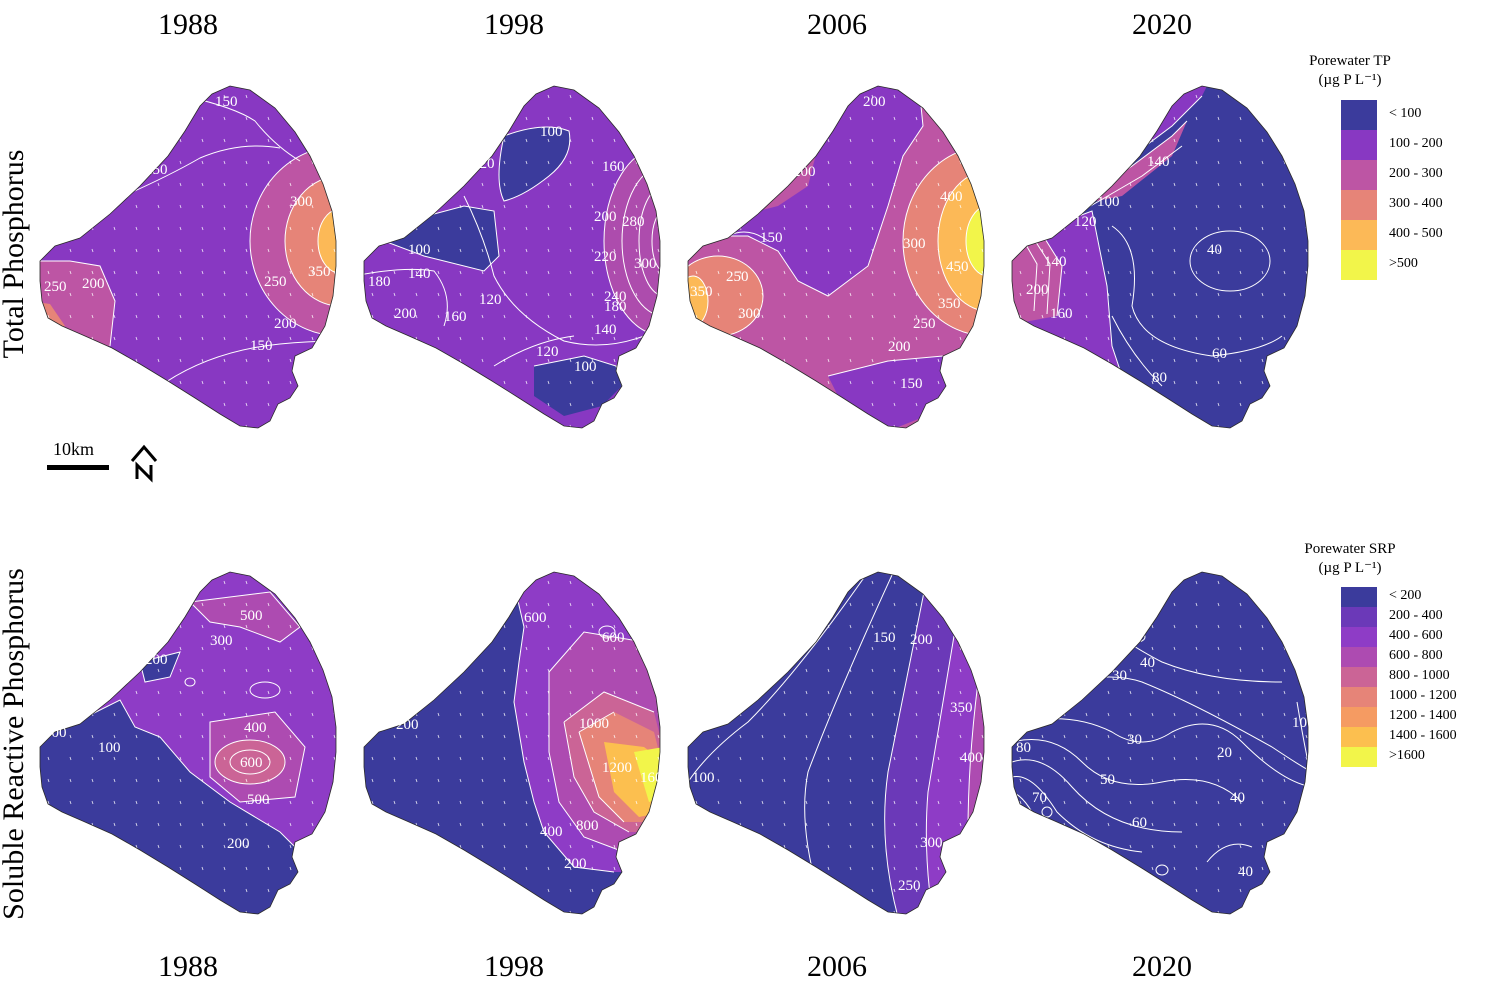 Image resolution: width=1500 pixels, height=1000 pixels. What do you see at coordinates (633, 222) in the screenshot?
I see `svg-text: 280` at bounding box center [633, 222].